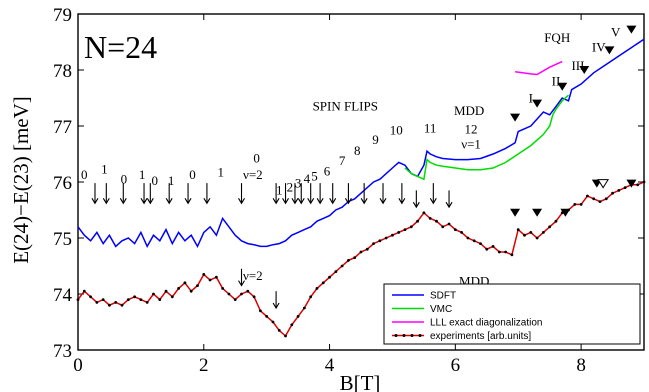  I want to click on spin-flip-number: 3, so click(298, 183).